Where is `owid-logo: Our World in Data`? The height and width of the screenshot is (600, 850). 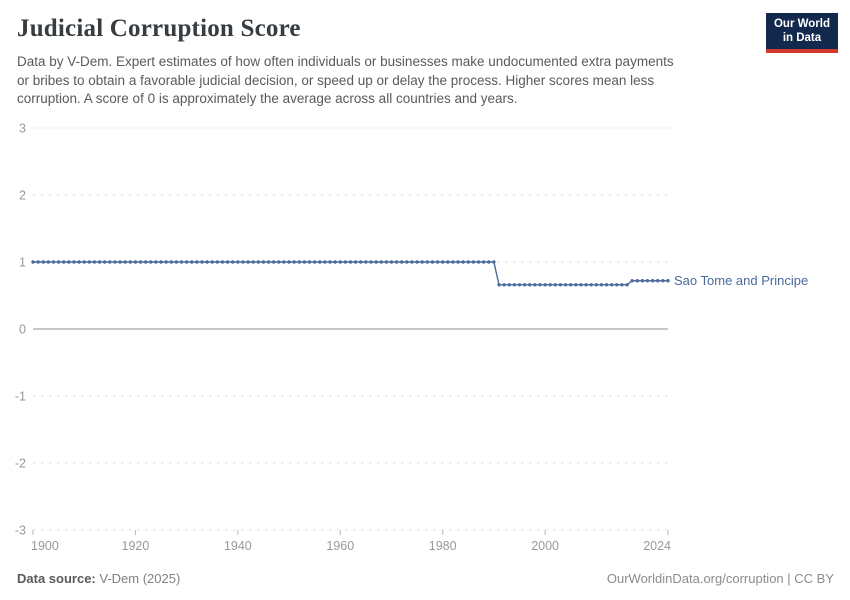
owid-logo: Our World in Data is located at coordinates (801, 33).